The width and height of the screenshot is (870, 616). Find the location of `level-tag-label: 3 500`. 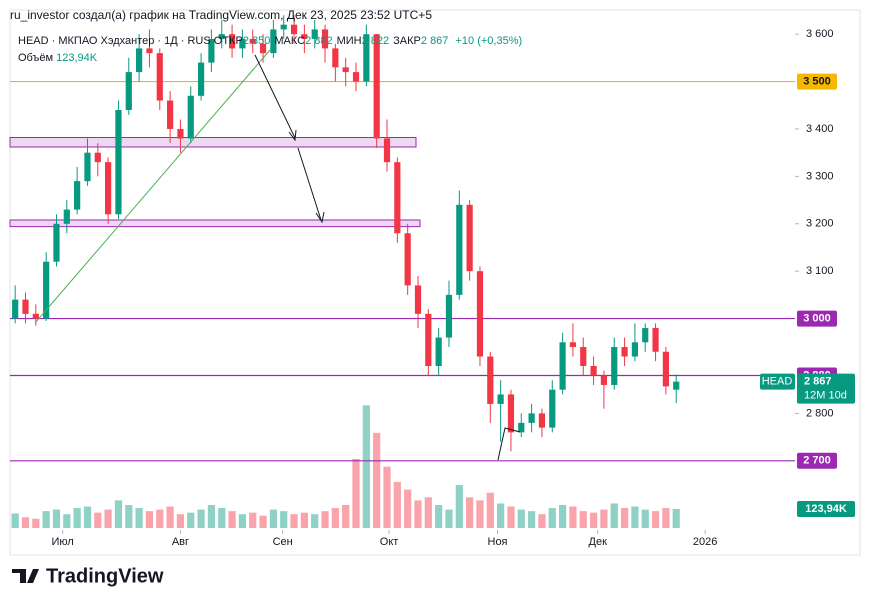

level-tag-label: 3 500 is located at coordinates (817, 81).